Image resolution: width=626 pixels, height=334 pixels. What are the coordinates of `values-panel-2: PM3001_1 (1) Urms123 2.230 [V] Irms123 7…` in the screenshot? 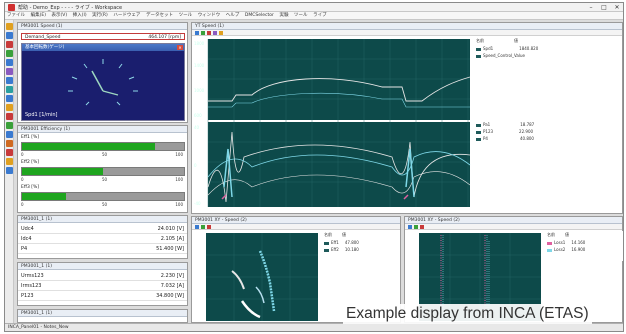 It's located at (102, 284).